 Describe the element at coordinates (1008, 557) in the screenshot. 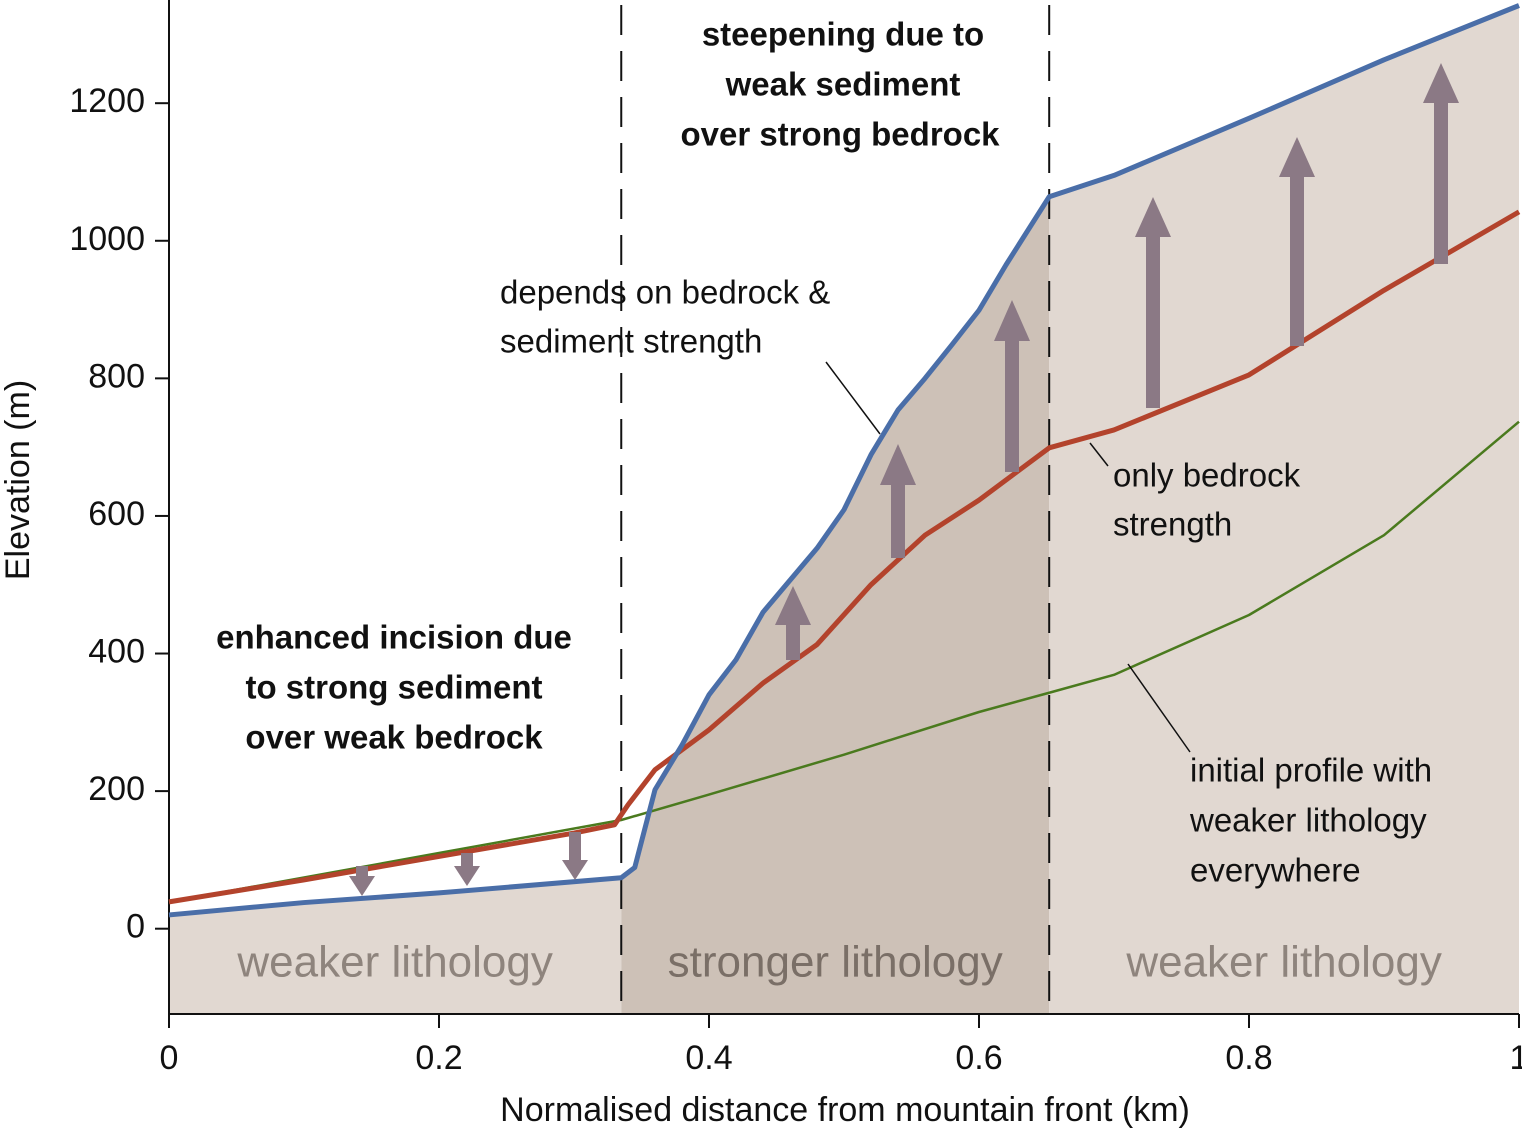

I see `leader-lines` at that location.